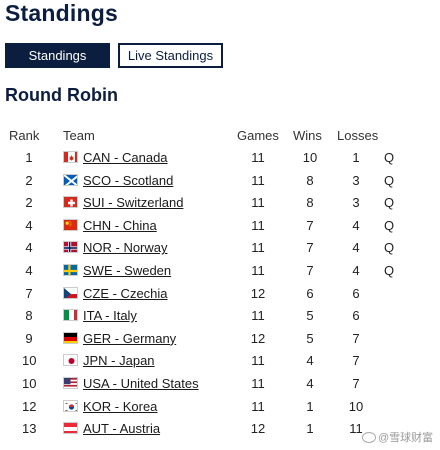 The height and width of the screenshot is (450, 440). I want to click on table-row: 13 AUT - Austria 12 1 11, so click(220, 428).